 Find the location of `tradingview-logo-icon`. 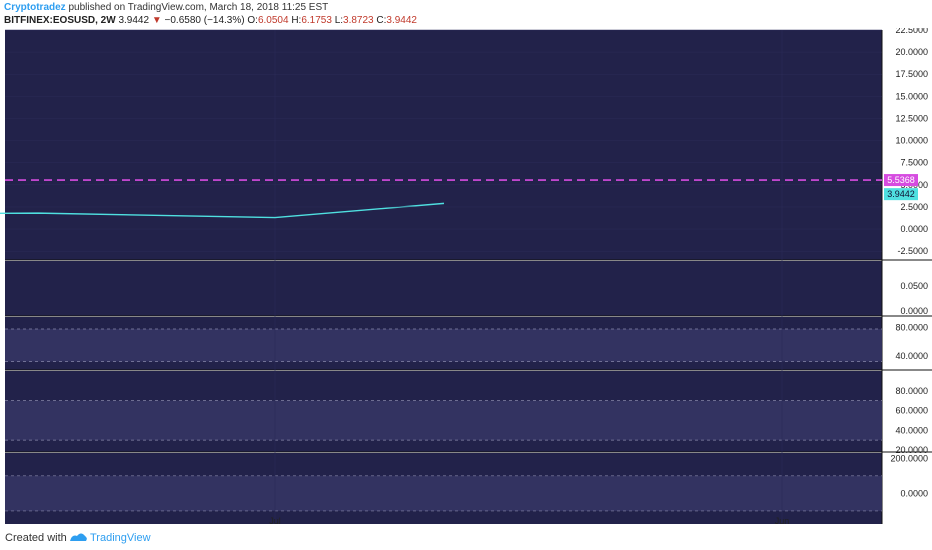

tradingview-logo-icon is located at coordinates (78, 537).